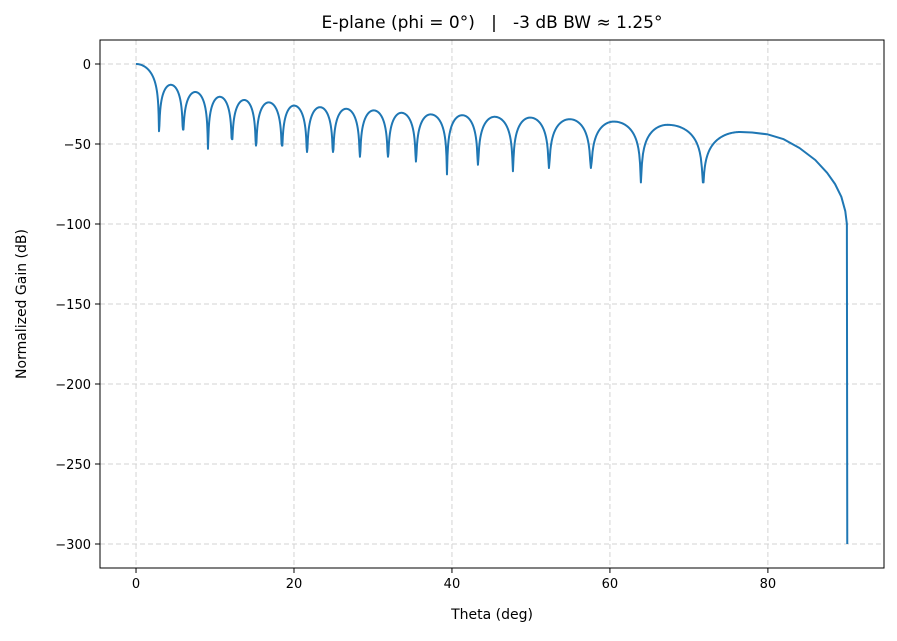  Describe the element at coordinates (87, 65) in the screenshot. I see `y-tick-label: 0` at that location.